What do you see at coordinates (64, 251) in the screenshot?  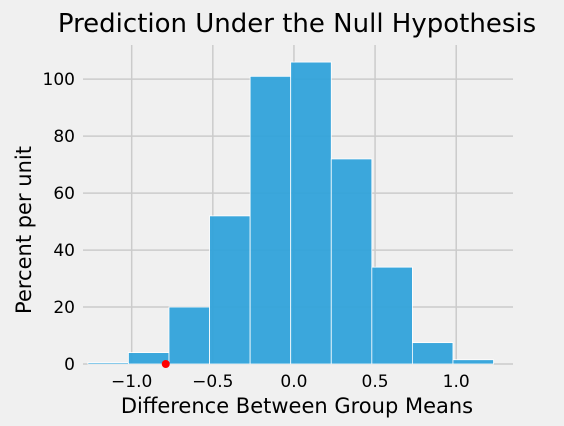 I see `y-tick-label: 40` at bounding box center [64, 251].